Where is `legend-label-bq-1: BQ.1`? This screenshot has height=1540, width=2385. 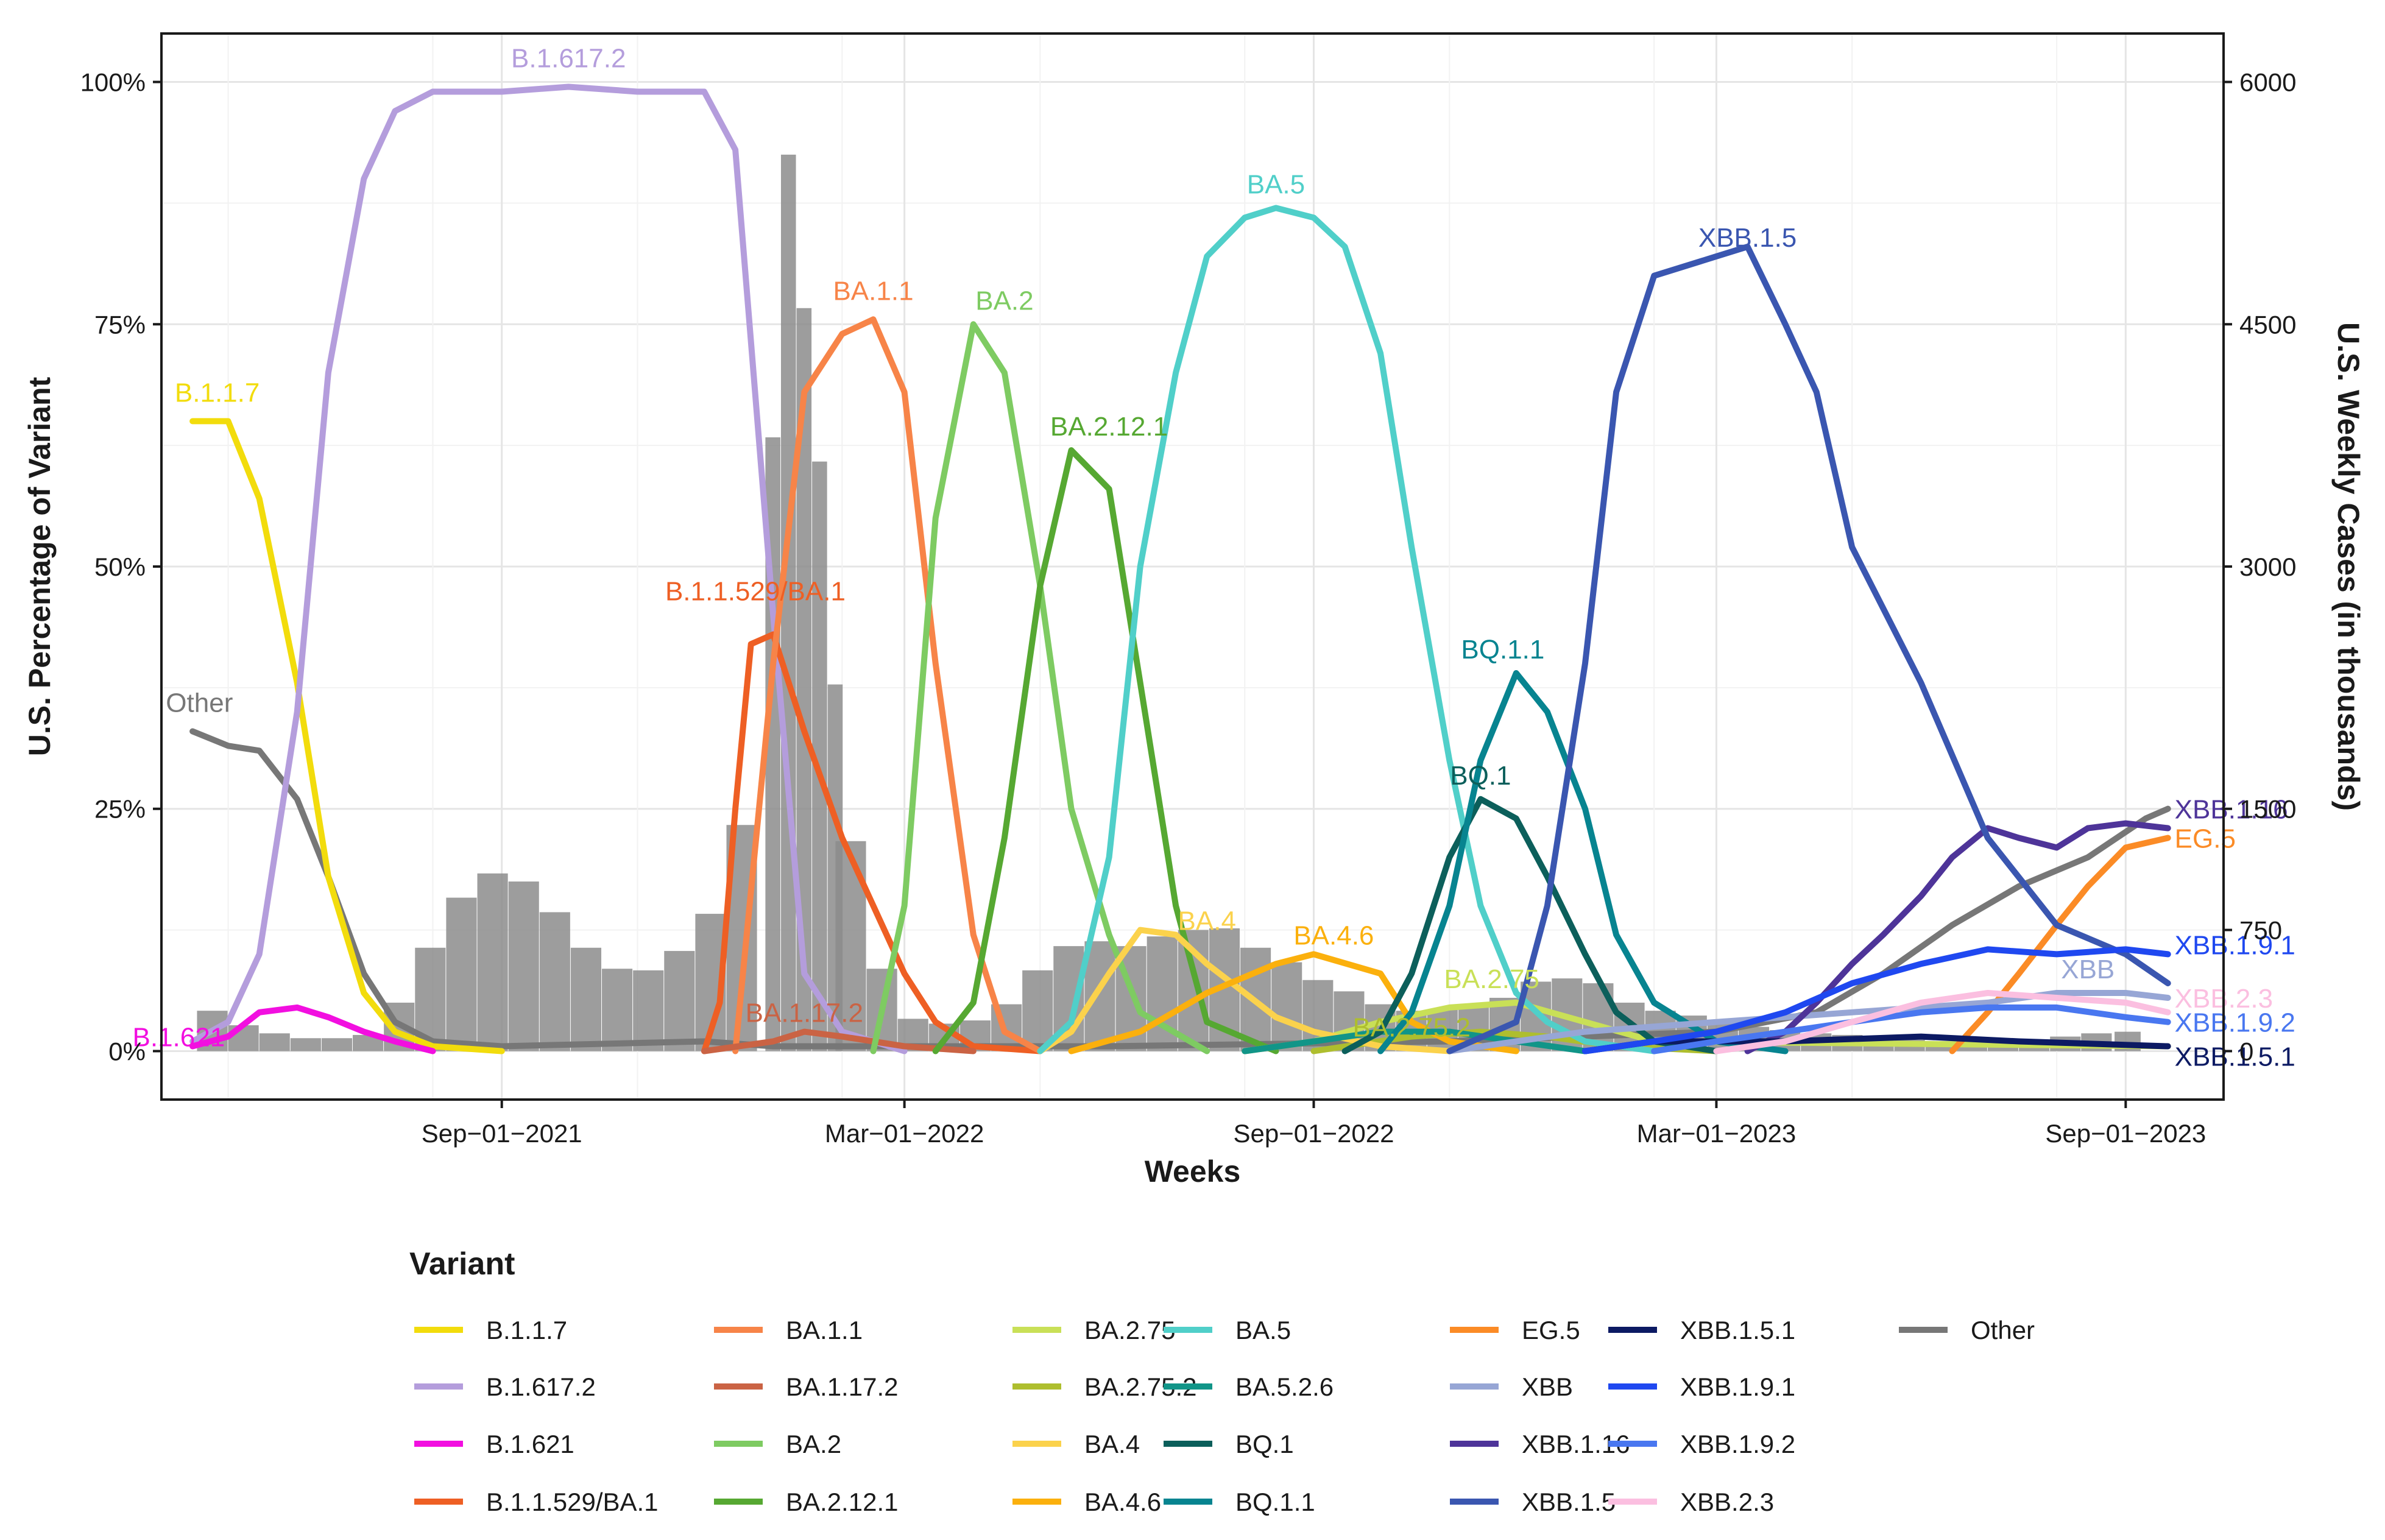
legend-label-bq-1: BQ.1 is located at coordinates (1265, 1444).